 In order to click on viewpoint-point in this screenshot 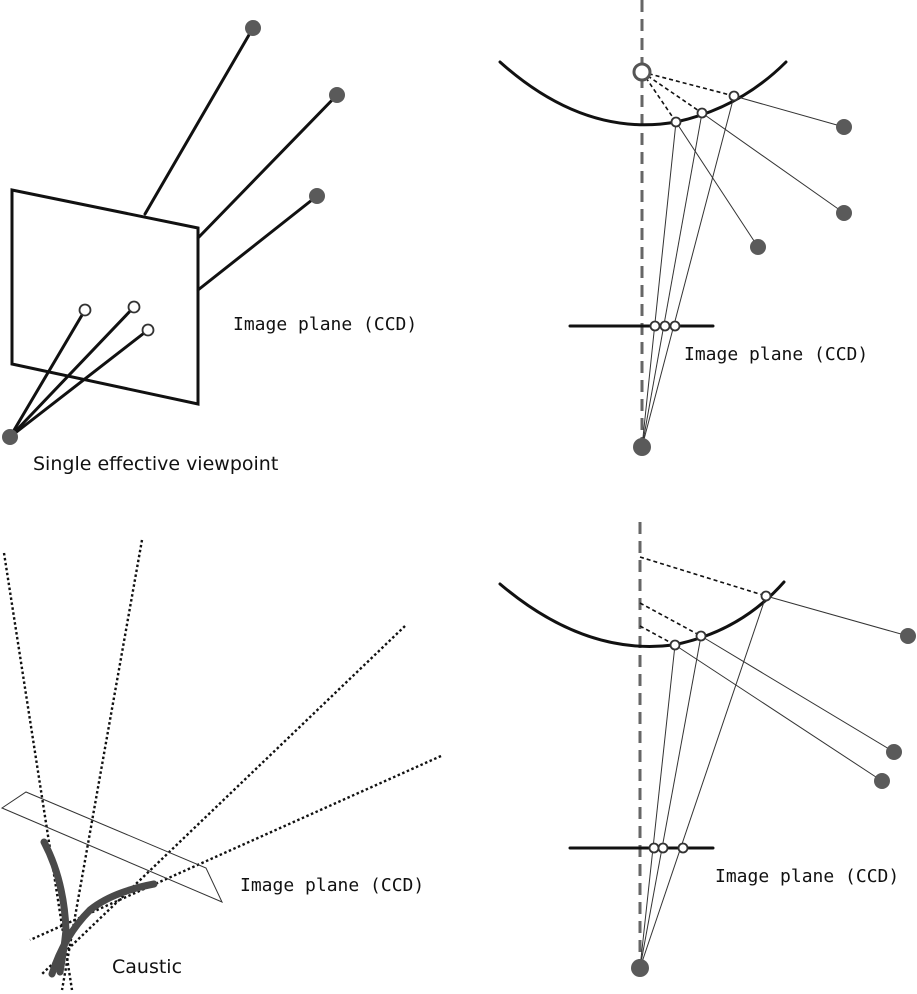, I will do `click(10, 437)`.